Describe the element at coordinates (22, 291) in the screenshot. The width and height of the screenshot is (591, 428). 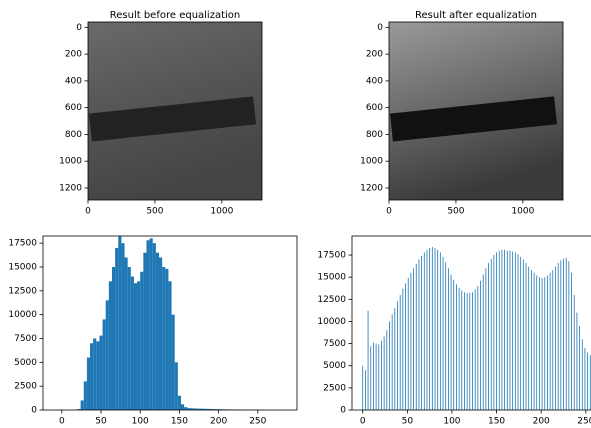
I see `y-tick-label: 12500` at that location.